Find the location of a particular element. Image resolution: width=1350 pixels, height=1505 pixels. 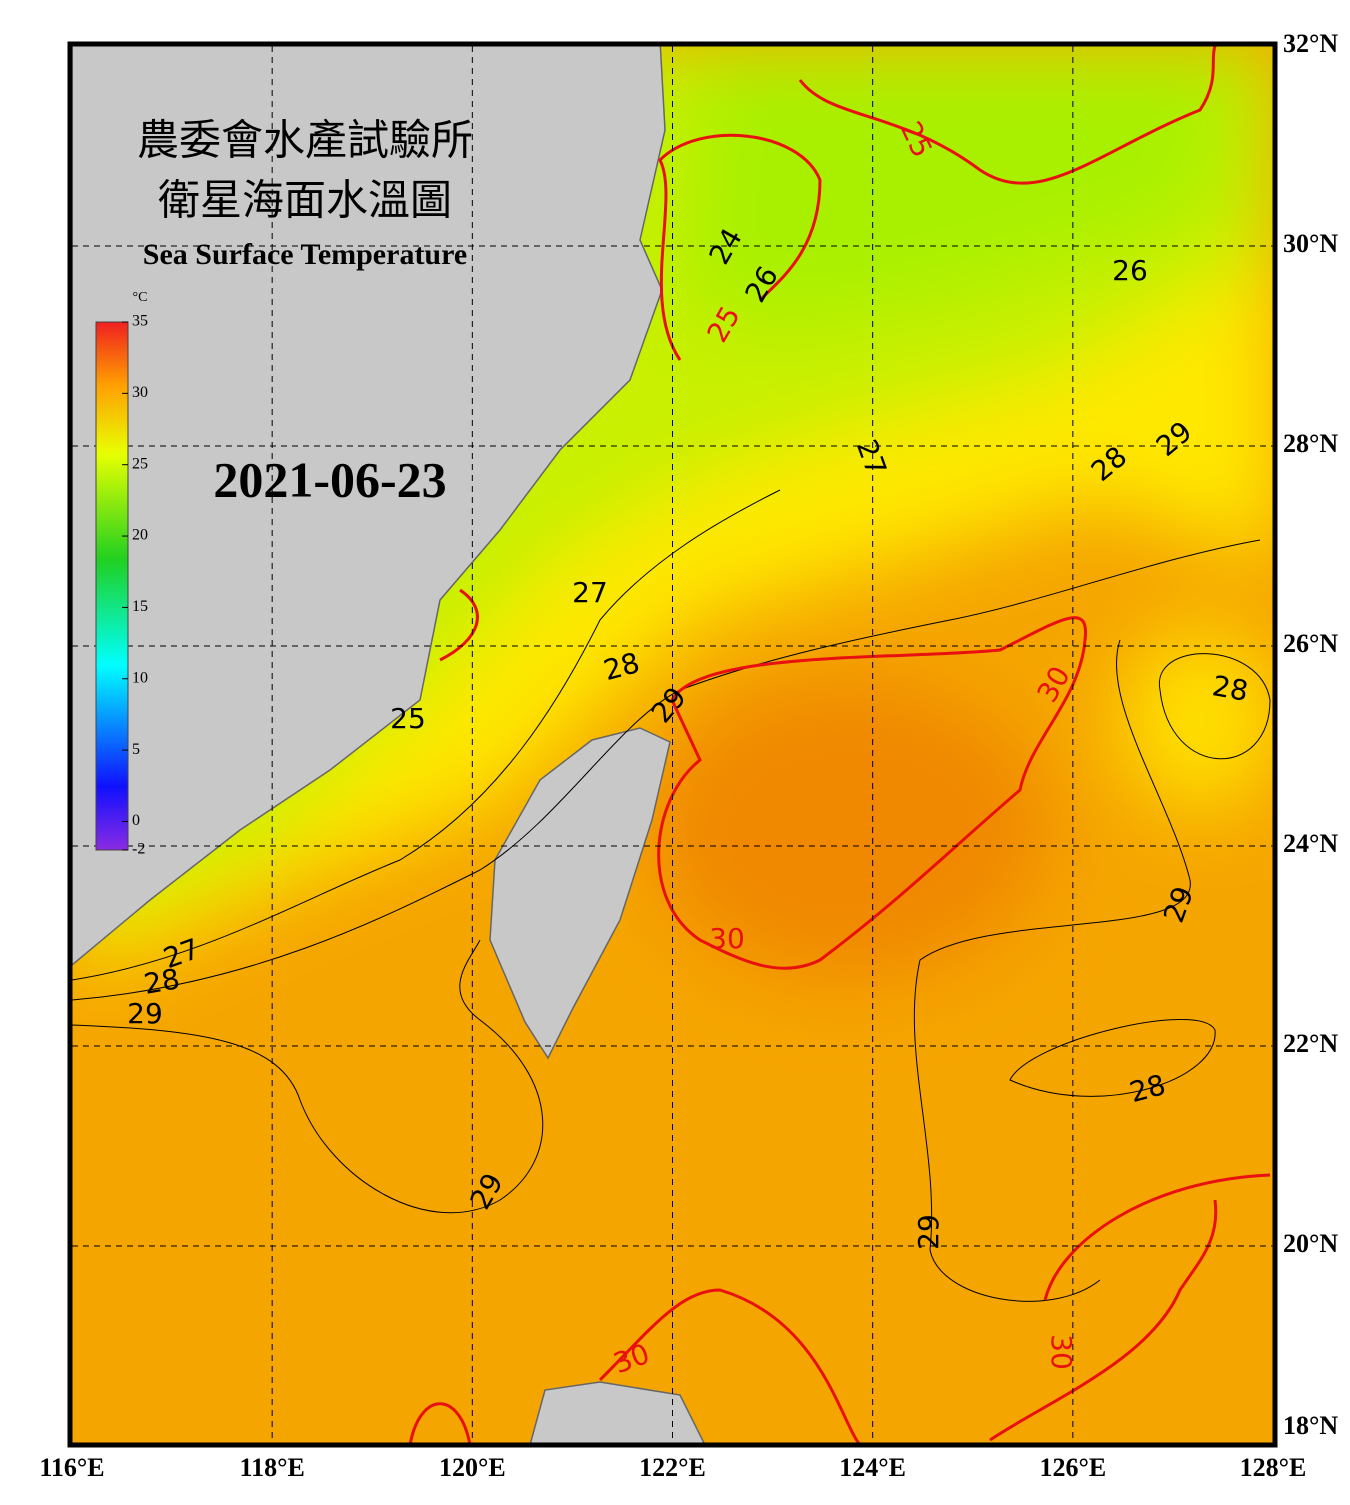

colorbar-tick-label: 10 is located at coordinates (140, 677).